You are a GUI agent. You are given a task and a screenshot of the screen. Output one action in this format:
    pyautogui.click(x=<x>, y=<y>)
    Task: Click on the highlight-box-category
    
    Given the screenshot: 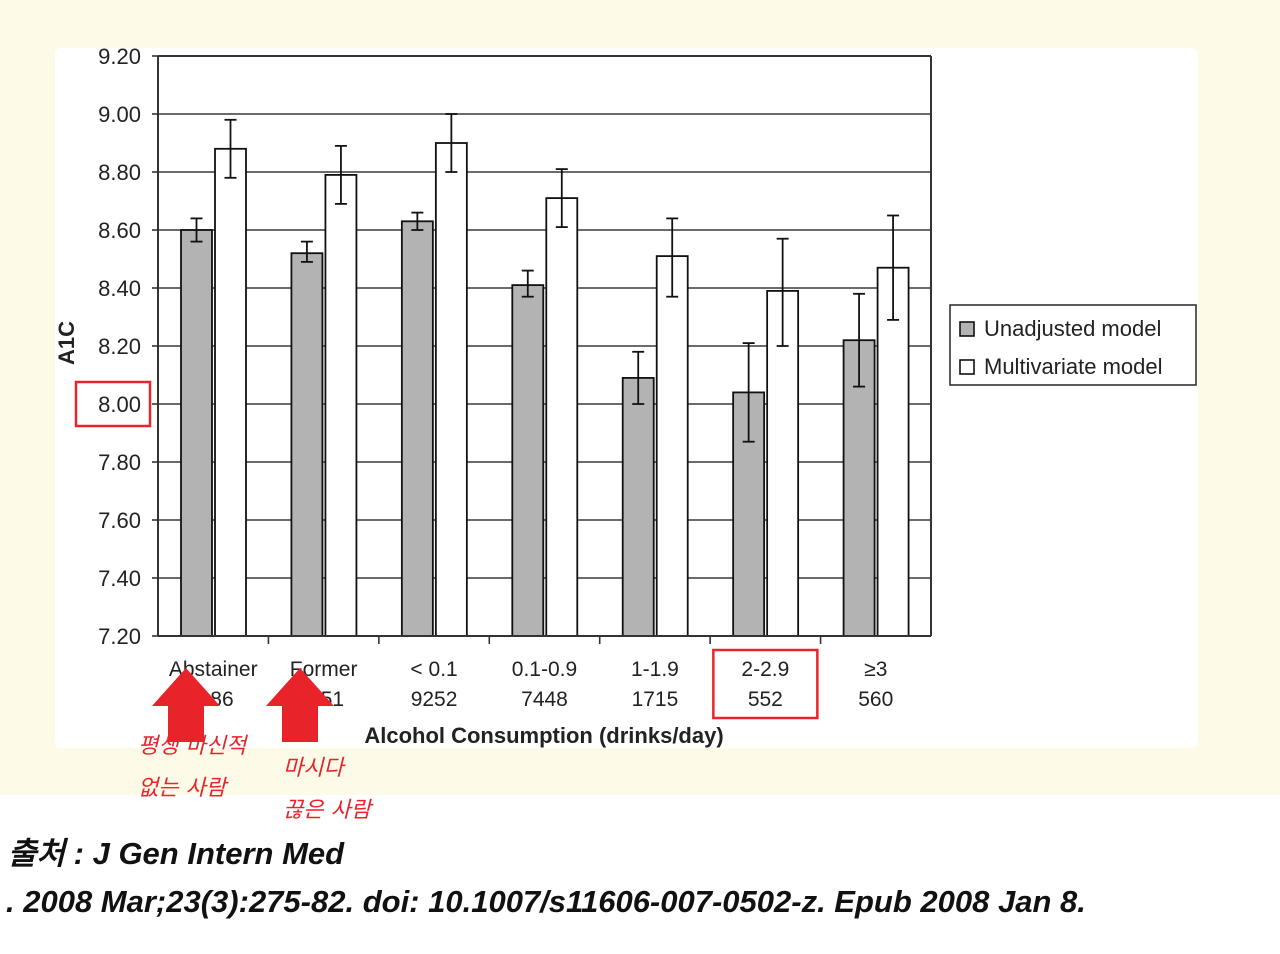 What is the action you would take?
    pyautogui.click(x=765, y=684)
    